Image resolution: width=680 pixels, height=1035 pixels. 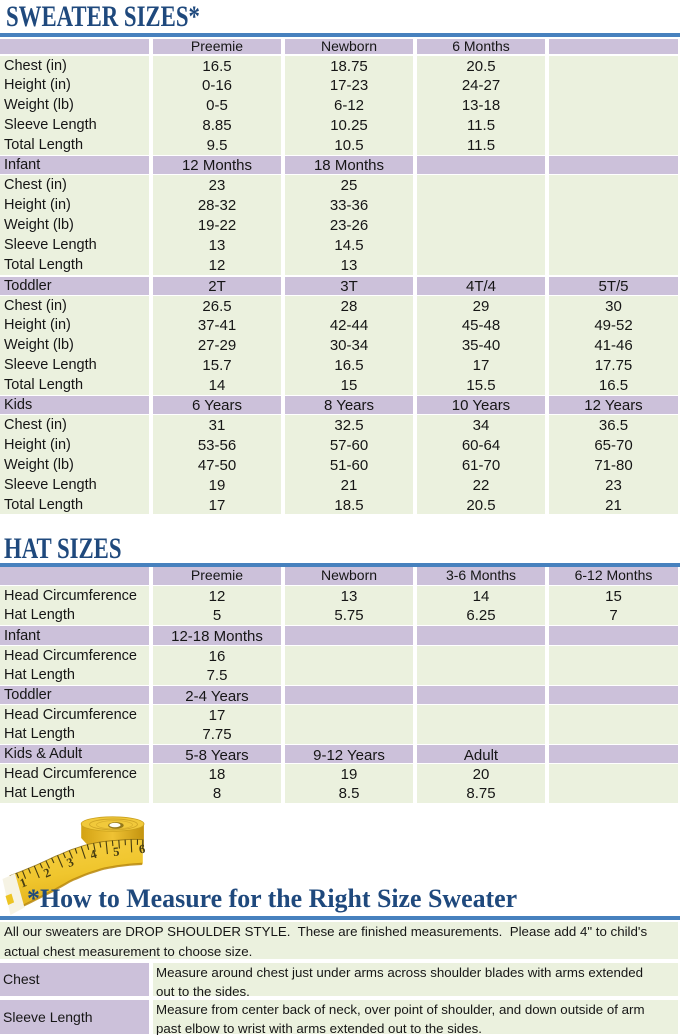 I want to click on svg-text: 4, so click(x=93, y=854).